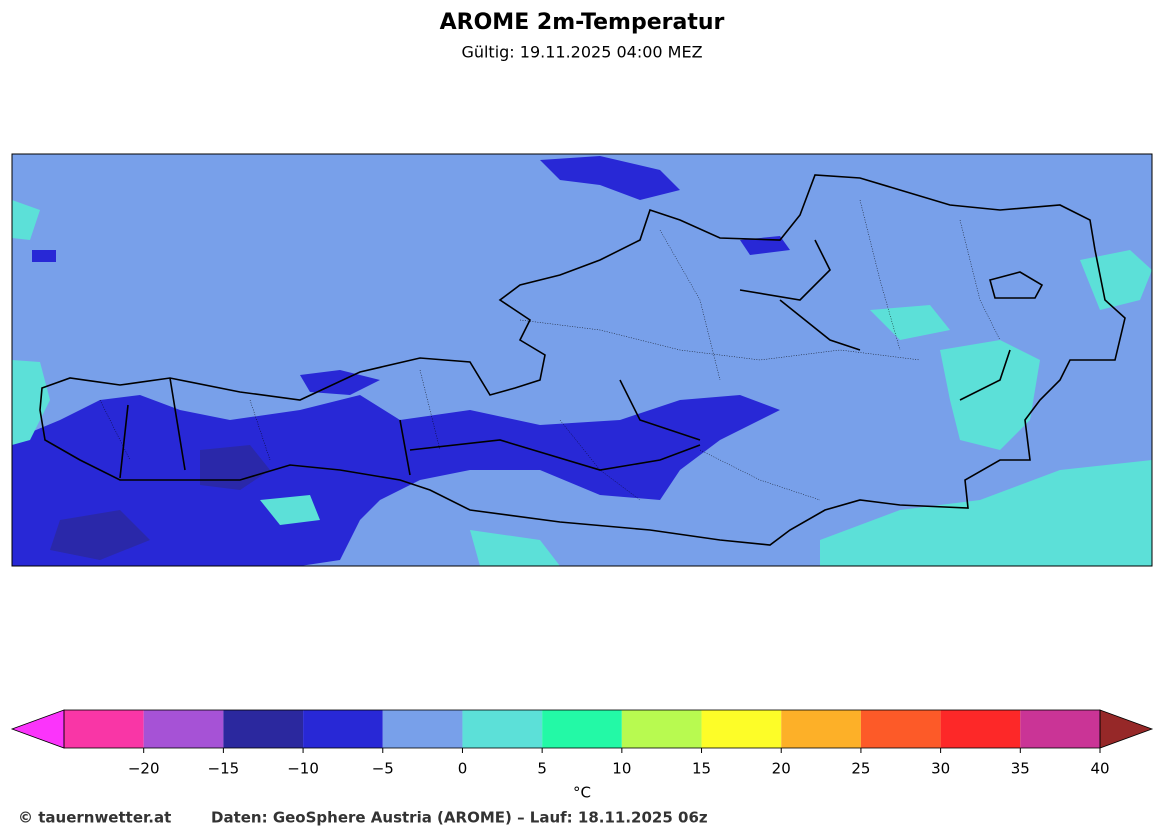  Describe the element at coordinates (621, 769) in the screenshot. I see `colorbar-tick-label: 10` at that location.